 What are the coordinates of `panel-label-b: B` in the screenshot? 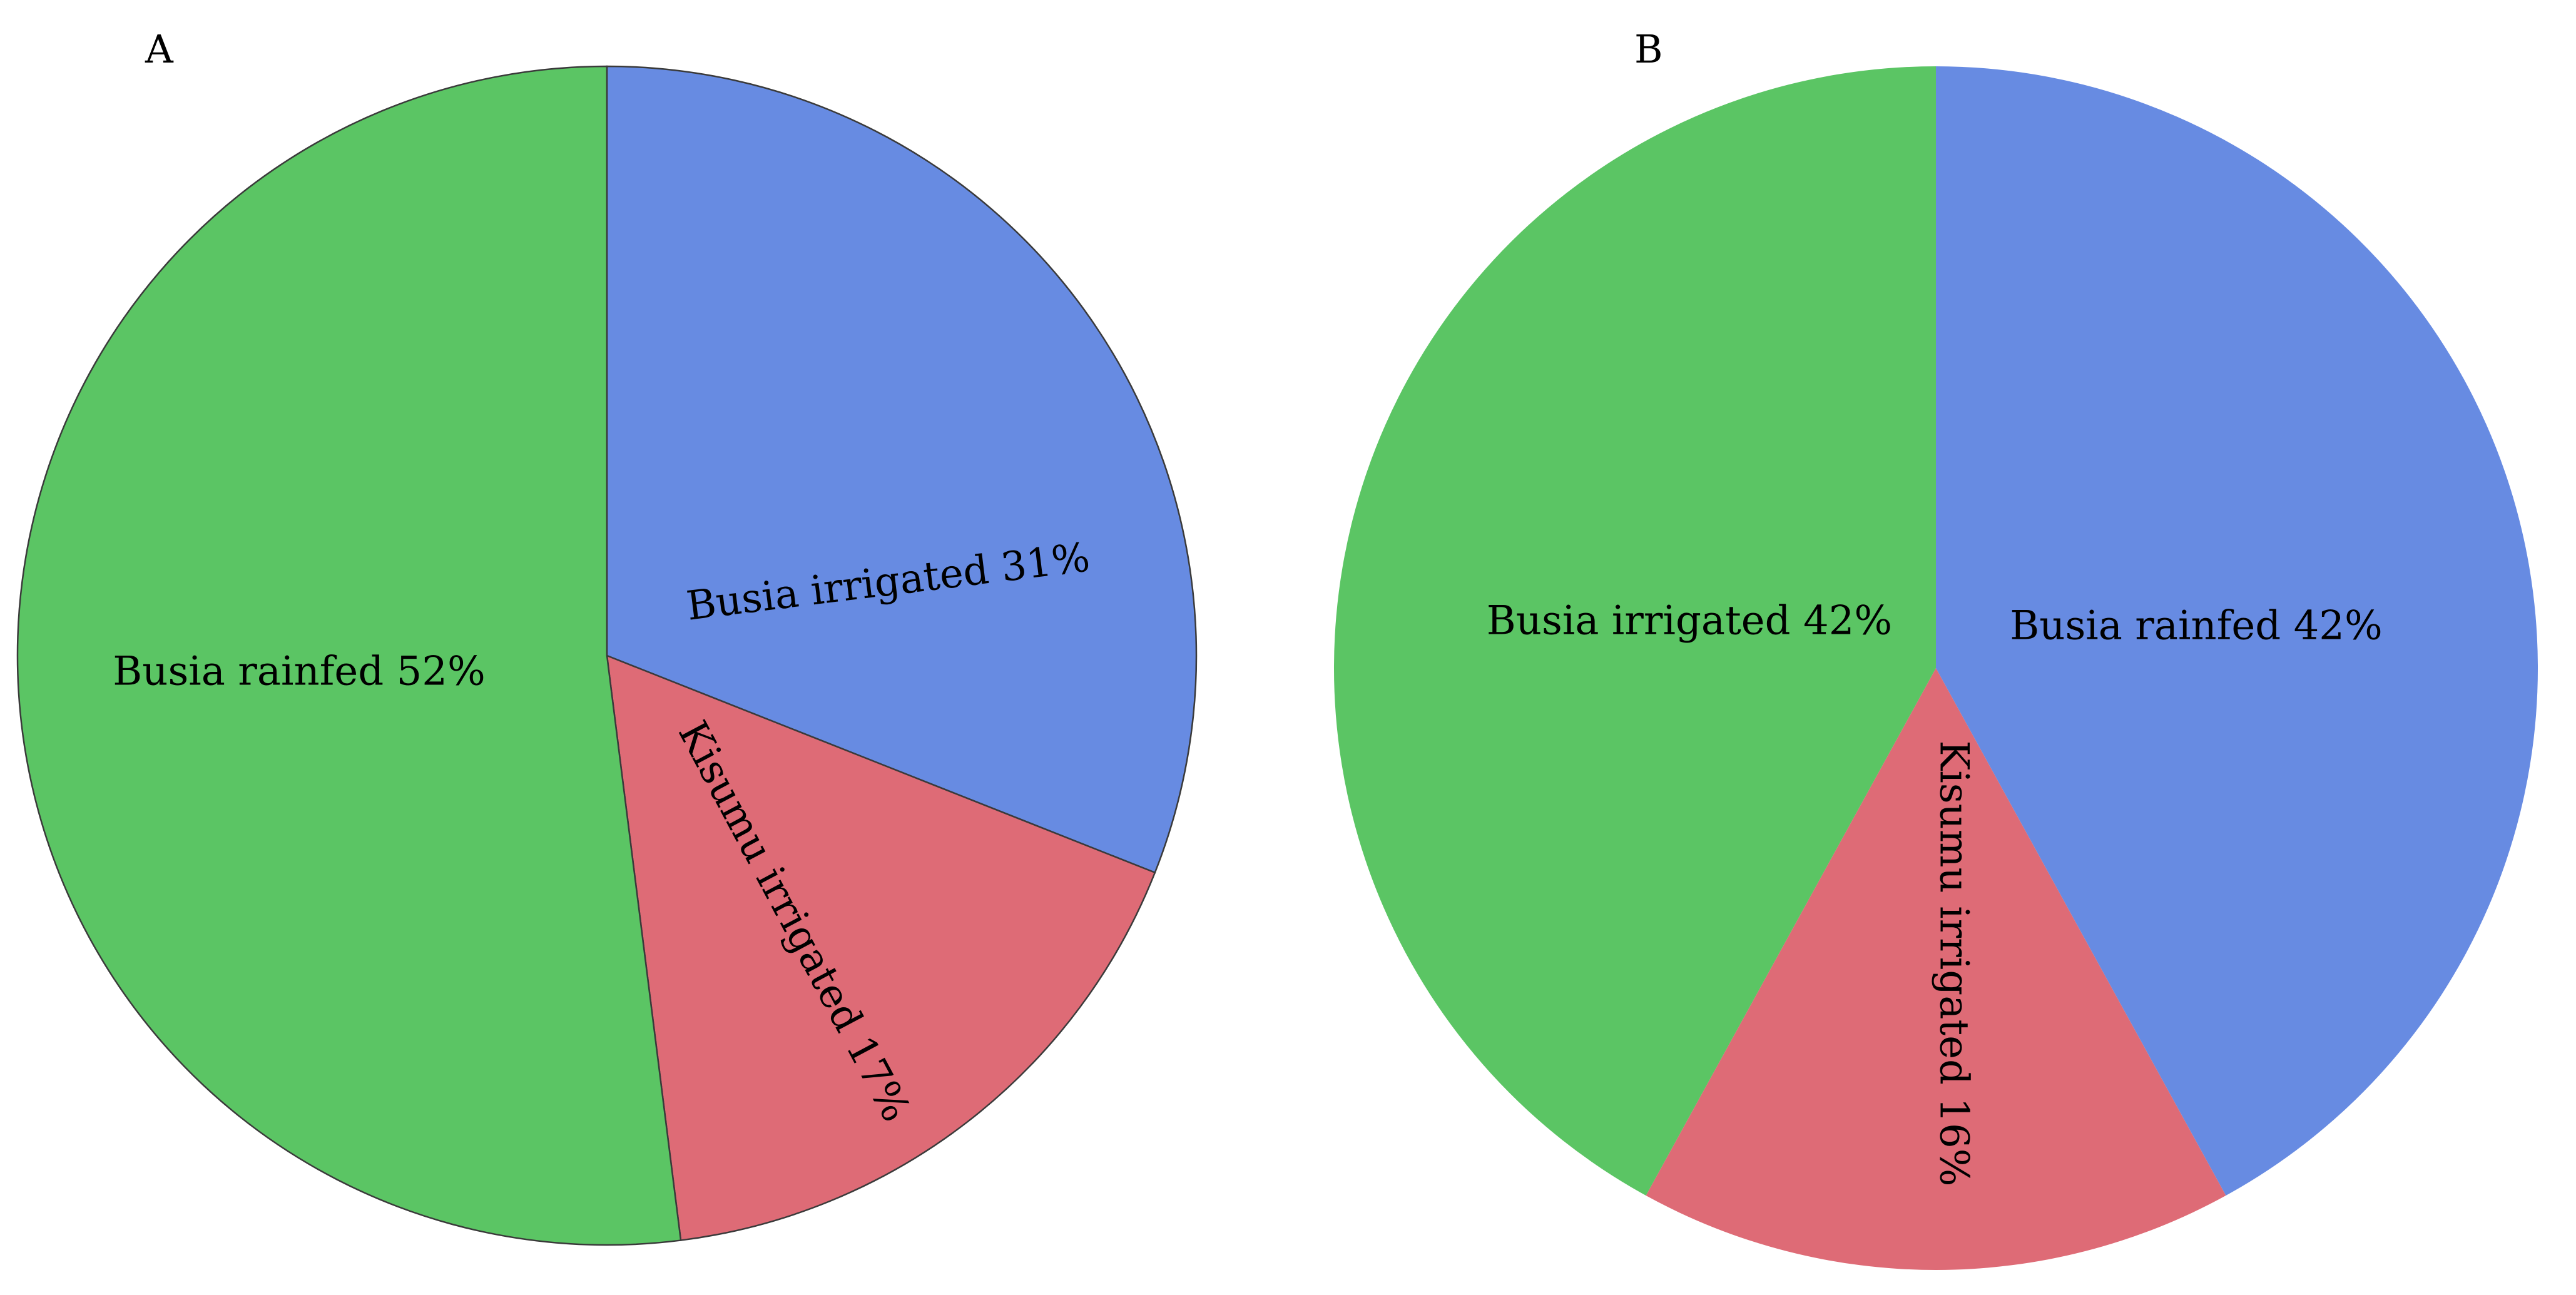 It's located at (1648, 49).